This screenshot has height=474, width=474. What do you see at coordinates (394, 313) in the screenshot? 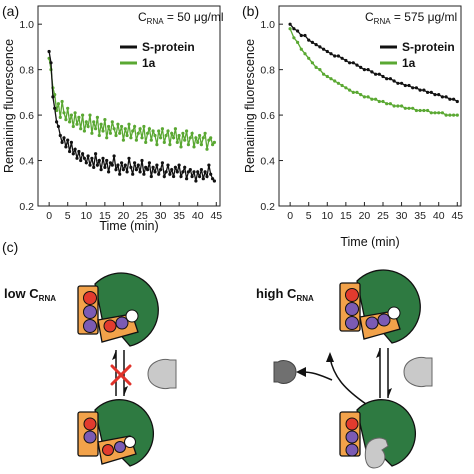
I see `white-pocket` at bounding box center [394, 313].